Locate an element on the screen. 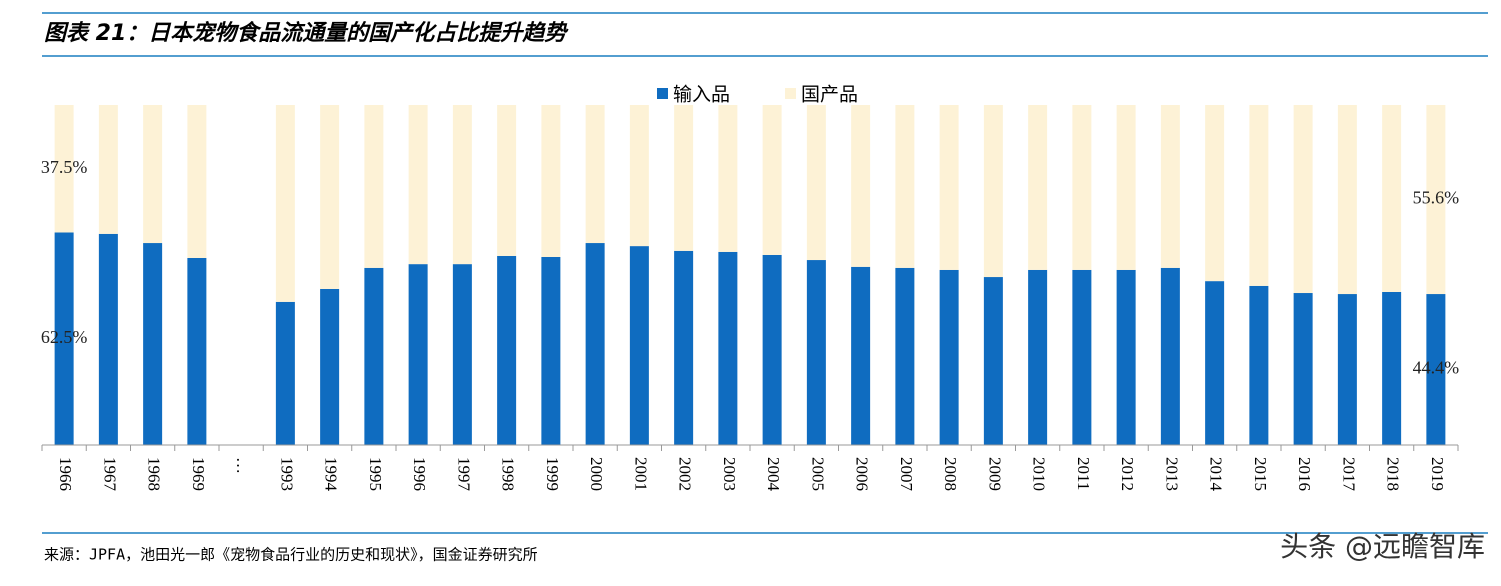 Image resolution: width=1501 pixels, height=586 pixels. x-tick-label: 1997 is located at coordinates (463, 474).